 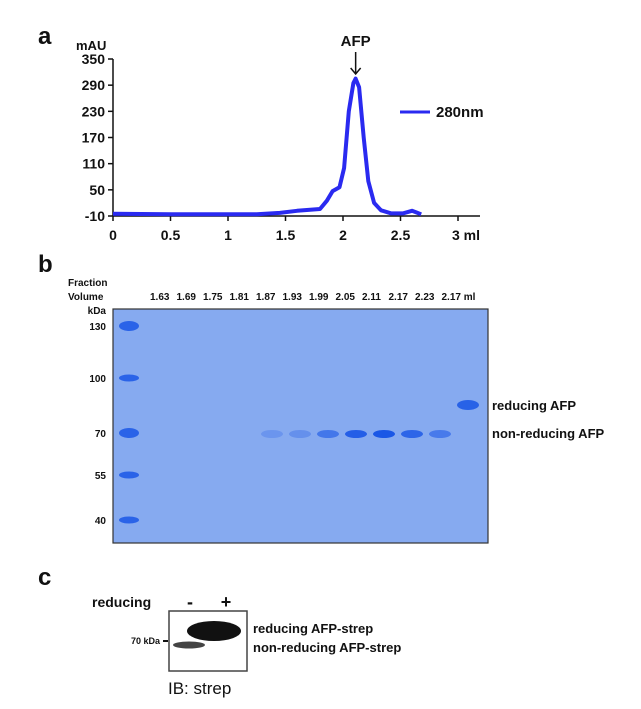 I want to click on blot-band-non-reducing, so click(x=189, y=645).